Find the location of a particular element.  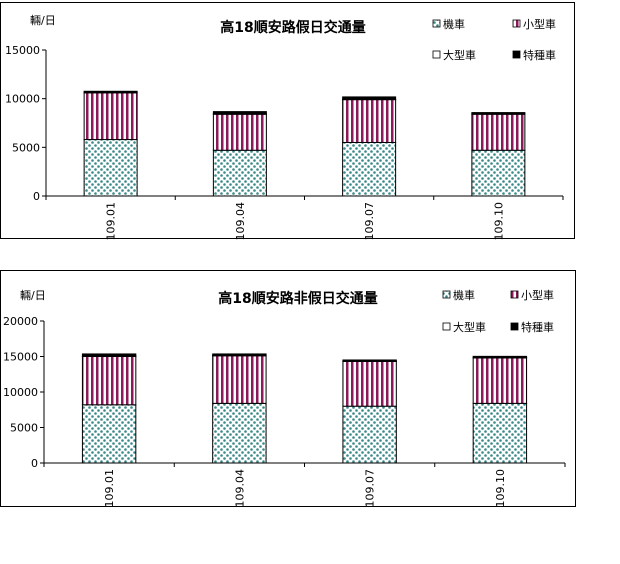

y-tick-label: 20000 is located at coordinates (20, 321).